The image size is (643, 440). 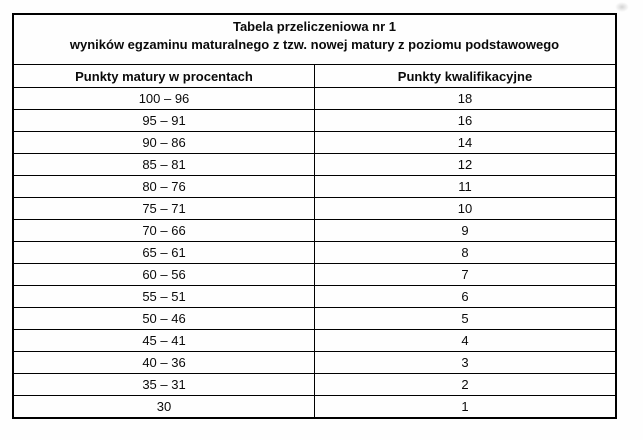 I want to click on percent-range-cell: 75 – 71, so click(x=163, y=208).